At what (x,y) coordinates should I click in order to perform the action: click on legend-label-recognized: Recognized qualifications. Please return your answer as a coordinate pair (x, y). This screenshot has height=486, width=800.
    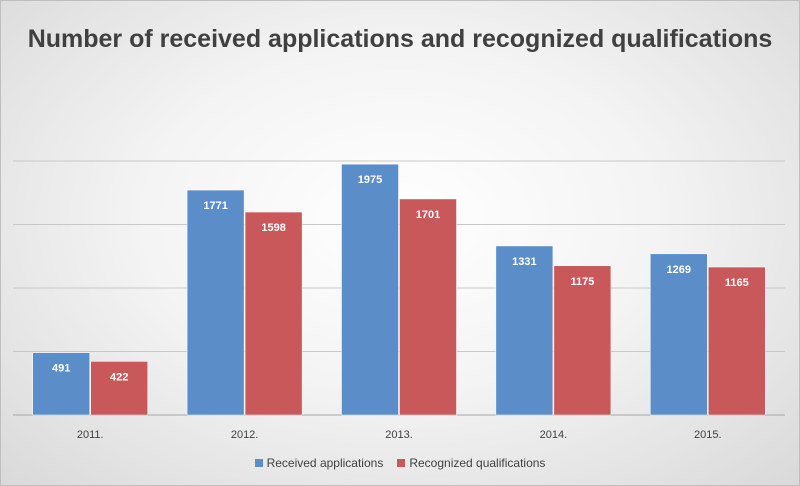
    Looking at the image, I should click on (477, 463).